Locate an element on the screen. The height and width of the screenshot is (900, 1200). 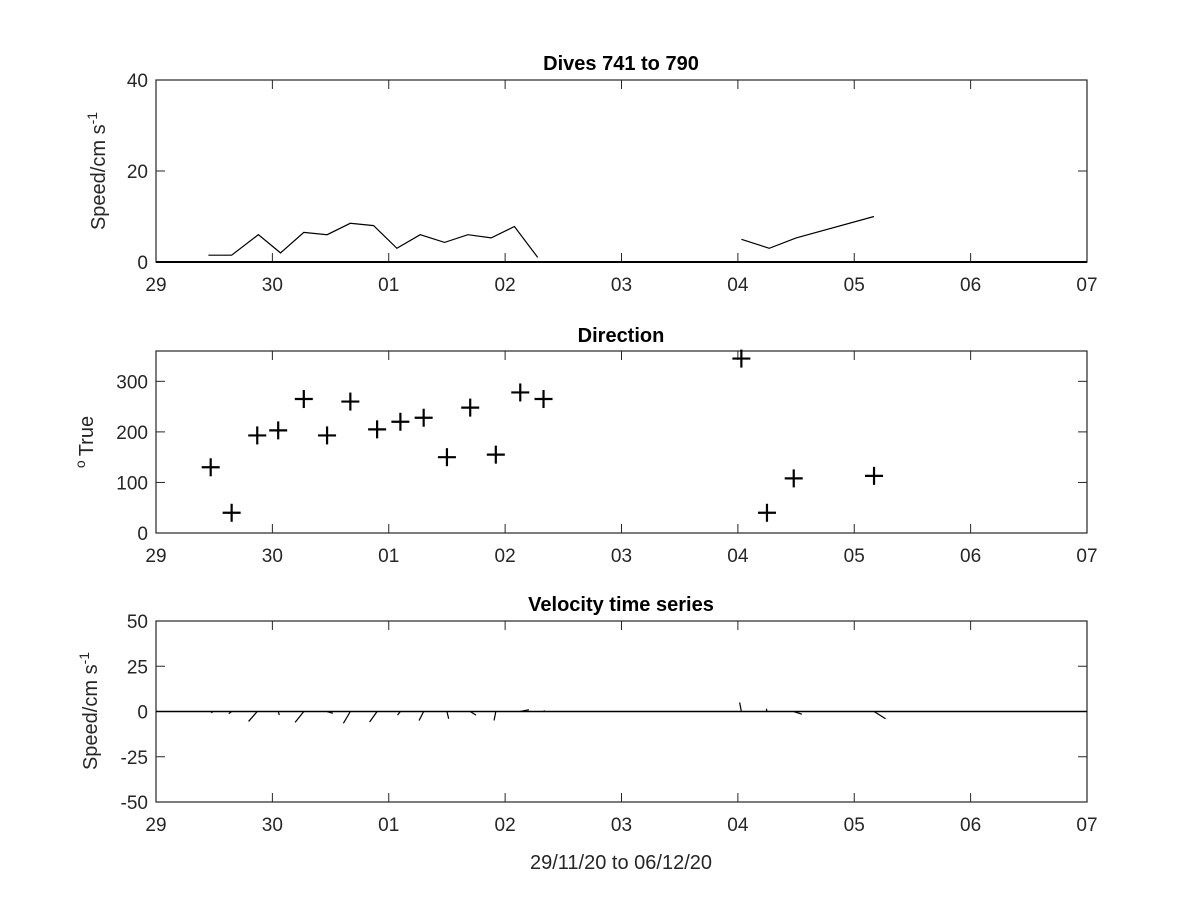
y-tick-label: 40 is located at coordinates (137, 81).